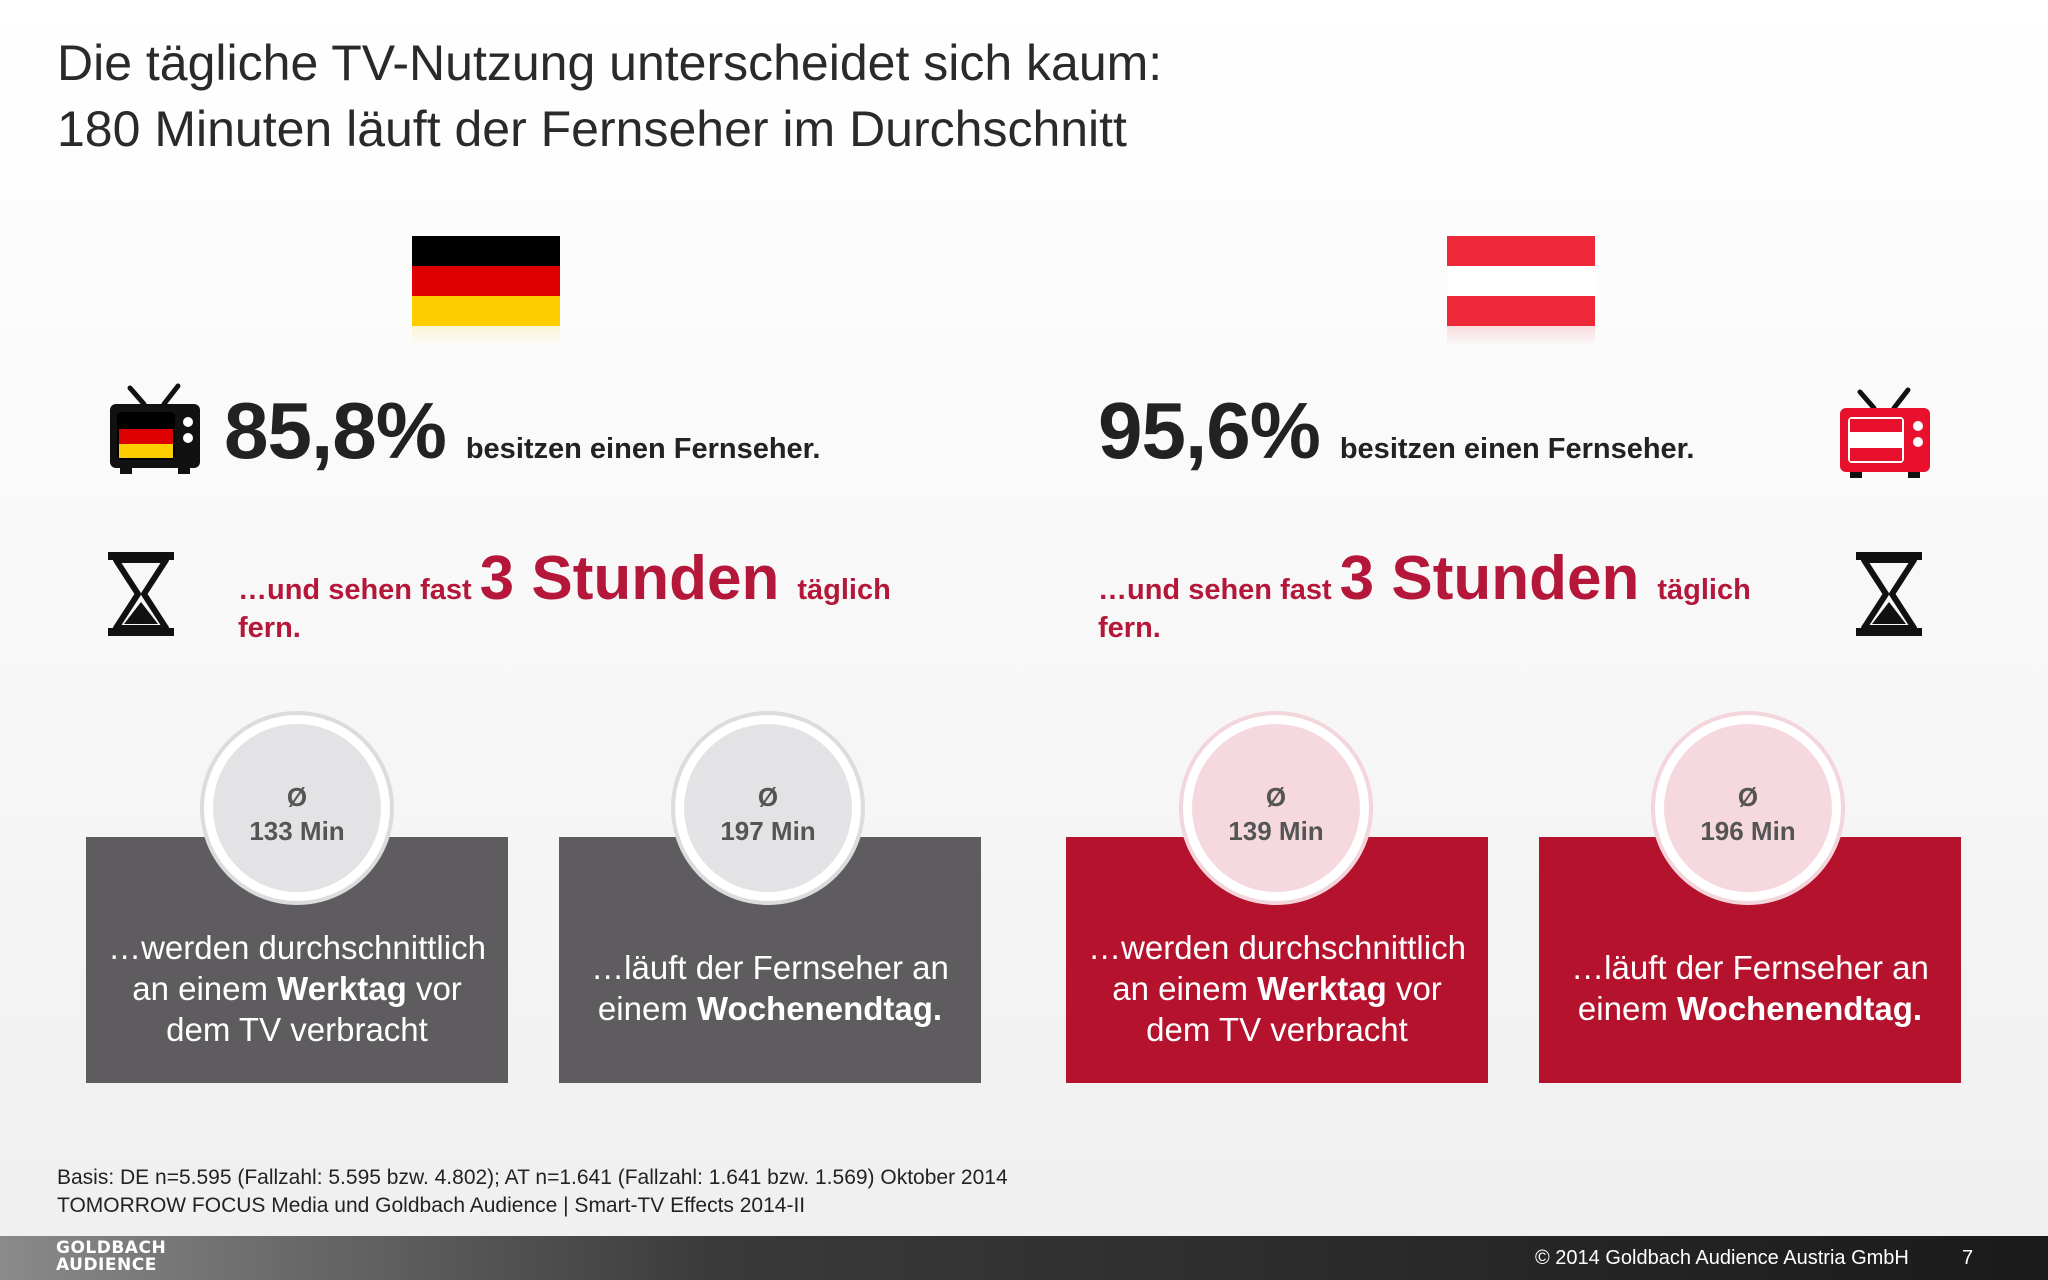 Image resolution: width=2048 pixels, height=1280 pixels. I want to click on goldbach-audience-logo: GOLDBACH AUDIENCE, so click(111, 1257).